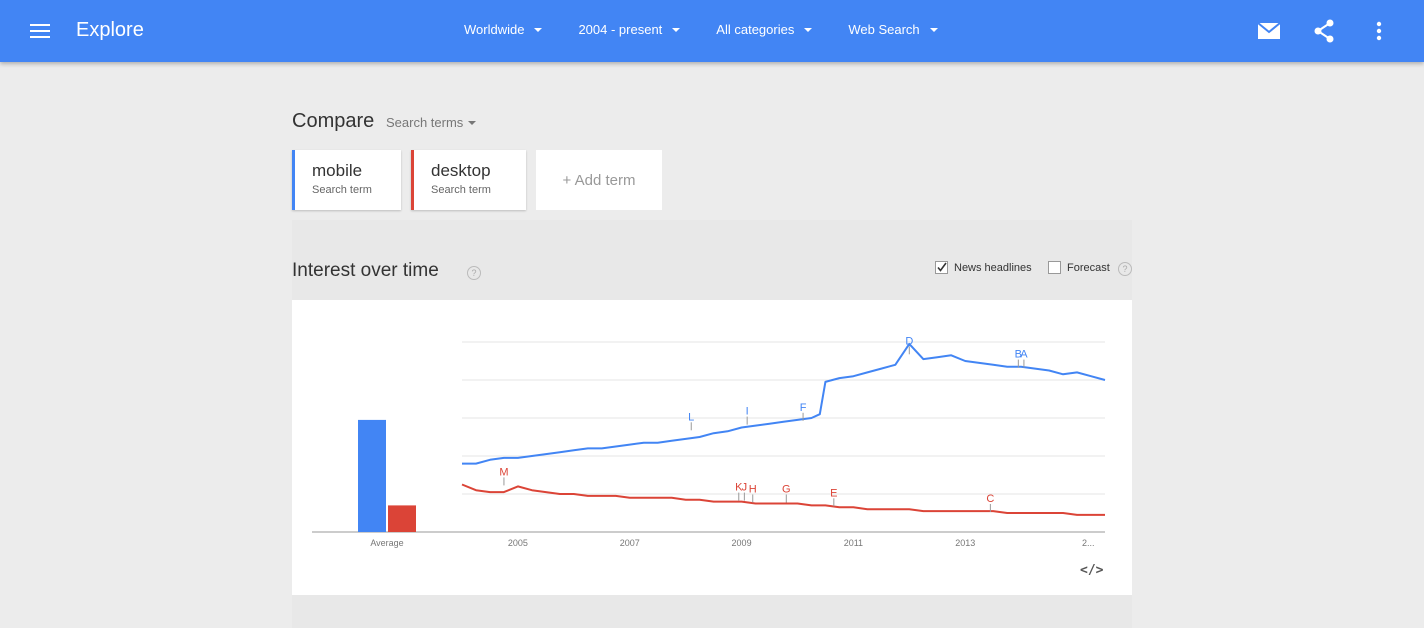 The height and width of the screenshot is (628, 1424). Describe the element at coordinates (386, 543) in the screenshot. I see `average-label: Average` at that location.